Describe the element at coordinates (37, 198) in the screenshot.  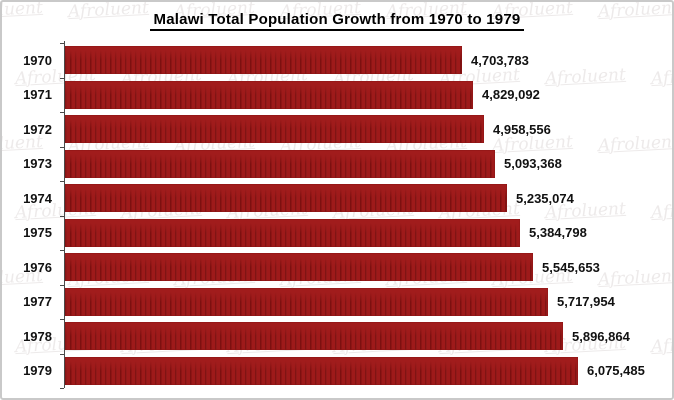
I see `year-label: 1974` at that location.